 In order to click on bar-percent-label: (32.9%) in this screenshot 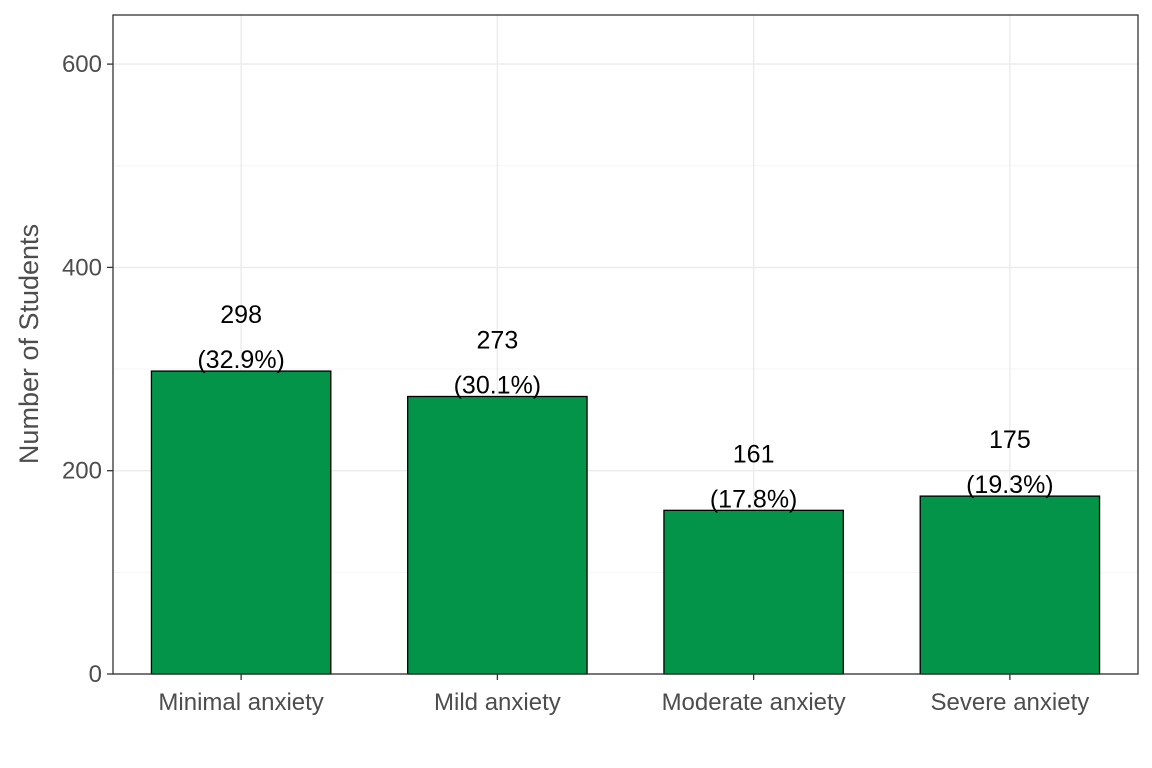, I will do `click(241, 360)`.